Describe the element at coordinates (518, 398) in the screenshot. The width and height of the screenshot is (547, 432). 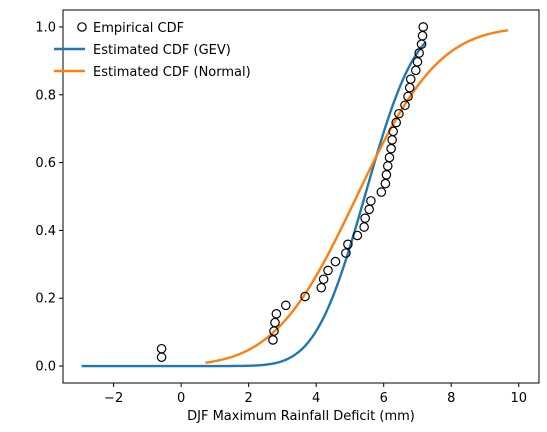
I see `x-tick-label: 10` at that location.